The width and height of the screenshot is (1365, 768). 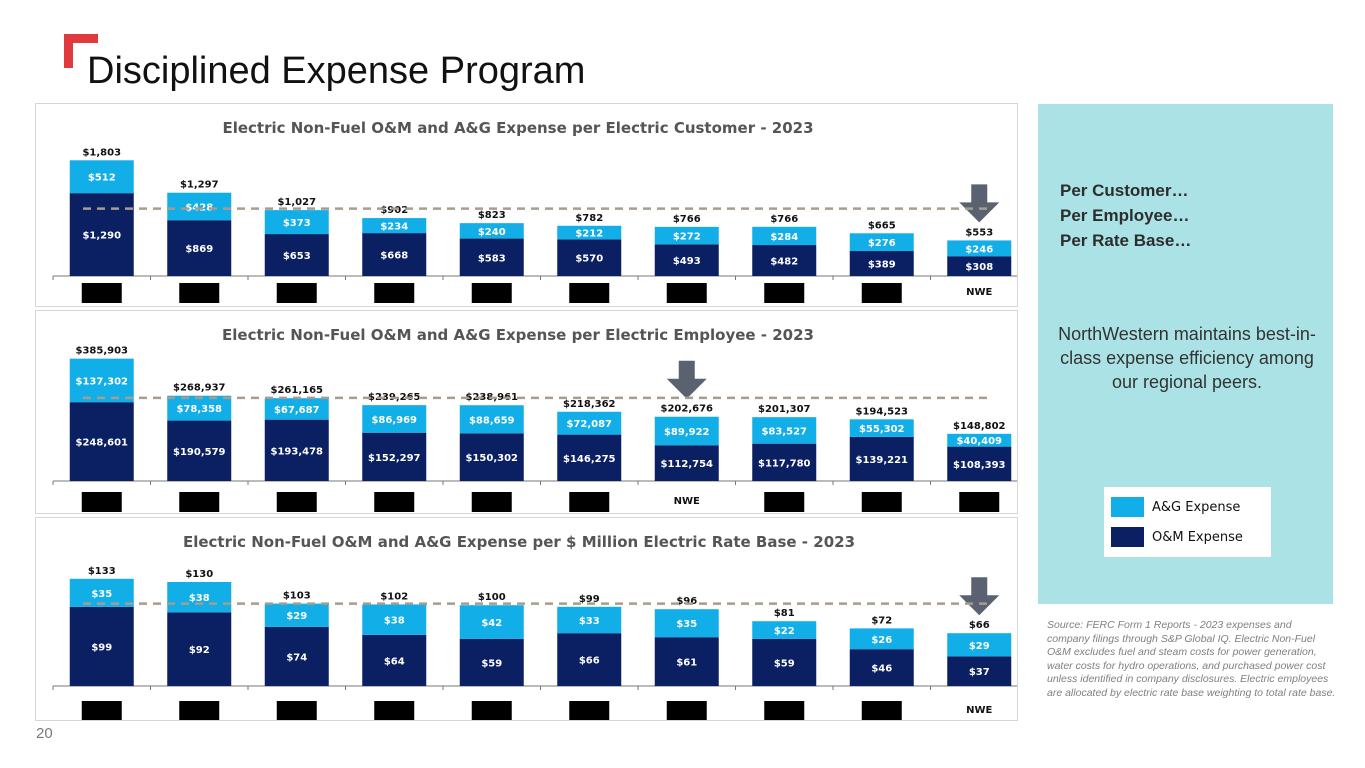 What do you see at coordinates (297, 223) in the screenshot?
I see `data-label-ag: $373` at bounding box center [297, 223].